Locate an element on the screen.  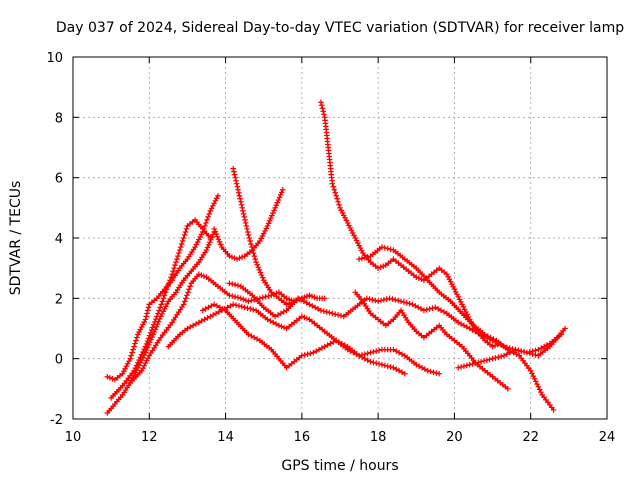
y-tick-label: 8 is located at coordinates (59, 118).